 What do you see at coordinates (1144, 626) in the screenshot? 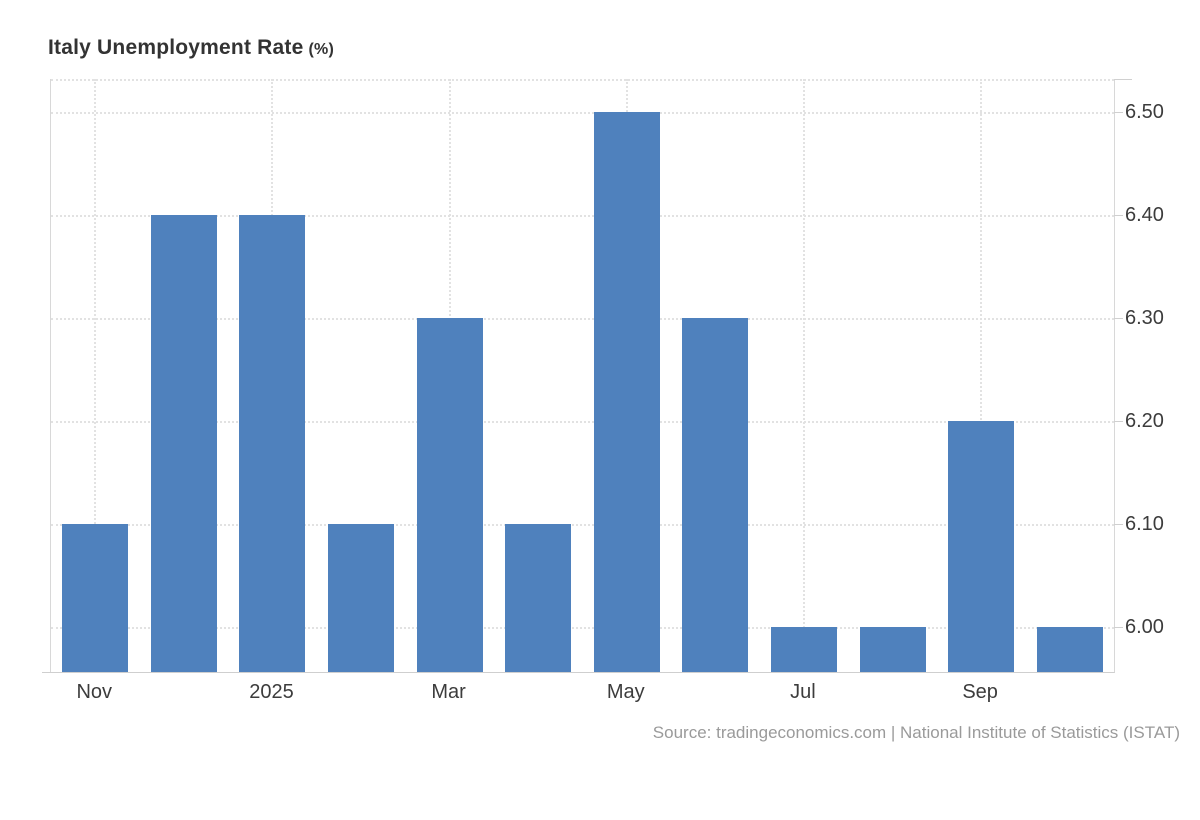
I see `y-axis-label: 6.00` at bounding box center [1144, 626].